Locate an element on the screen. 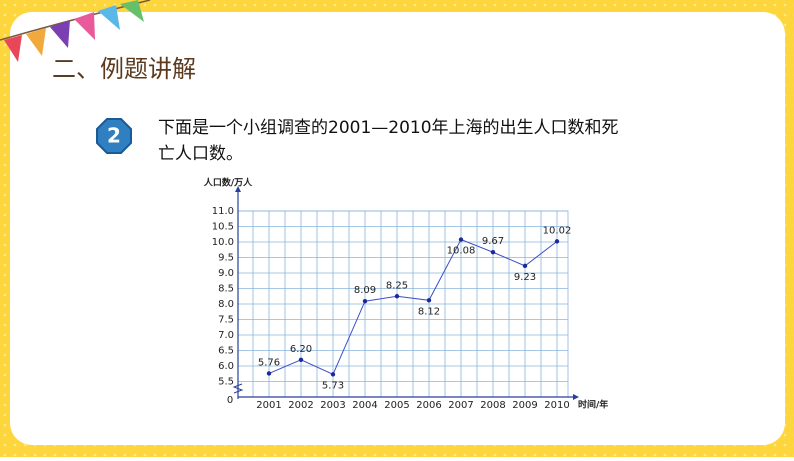 The width and height of the screenshot is (794, 461). data-label: 8.12 is located at coordinates (429, 311).